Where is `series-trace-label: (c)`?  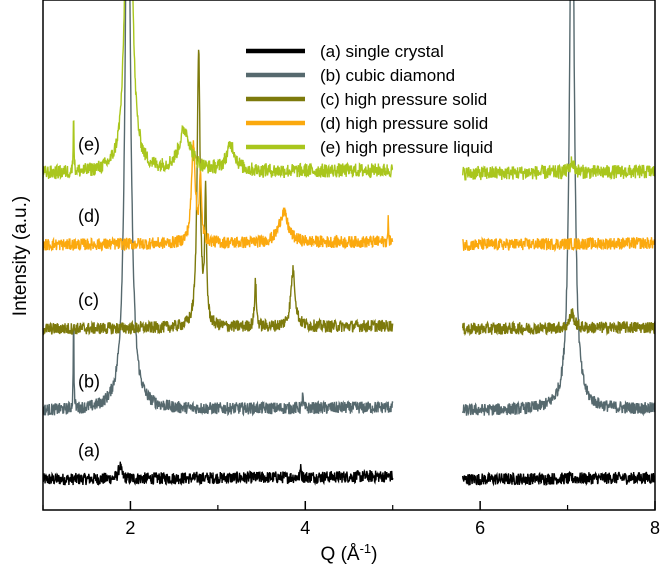 series-trace-label: (c) is located at coordinates (88, 300).